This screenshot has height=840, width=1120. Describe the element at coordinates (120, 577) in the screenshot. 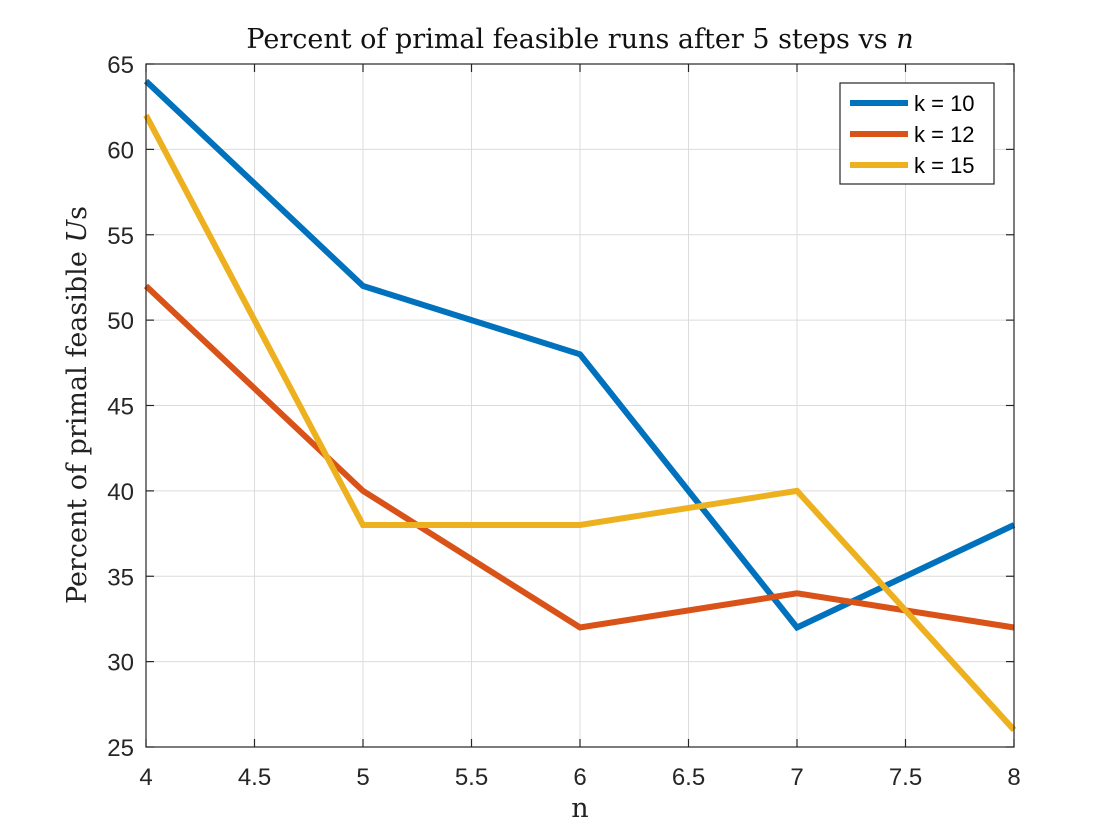

I see `y-tick-label: 35` at that location.